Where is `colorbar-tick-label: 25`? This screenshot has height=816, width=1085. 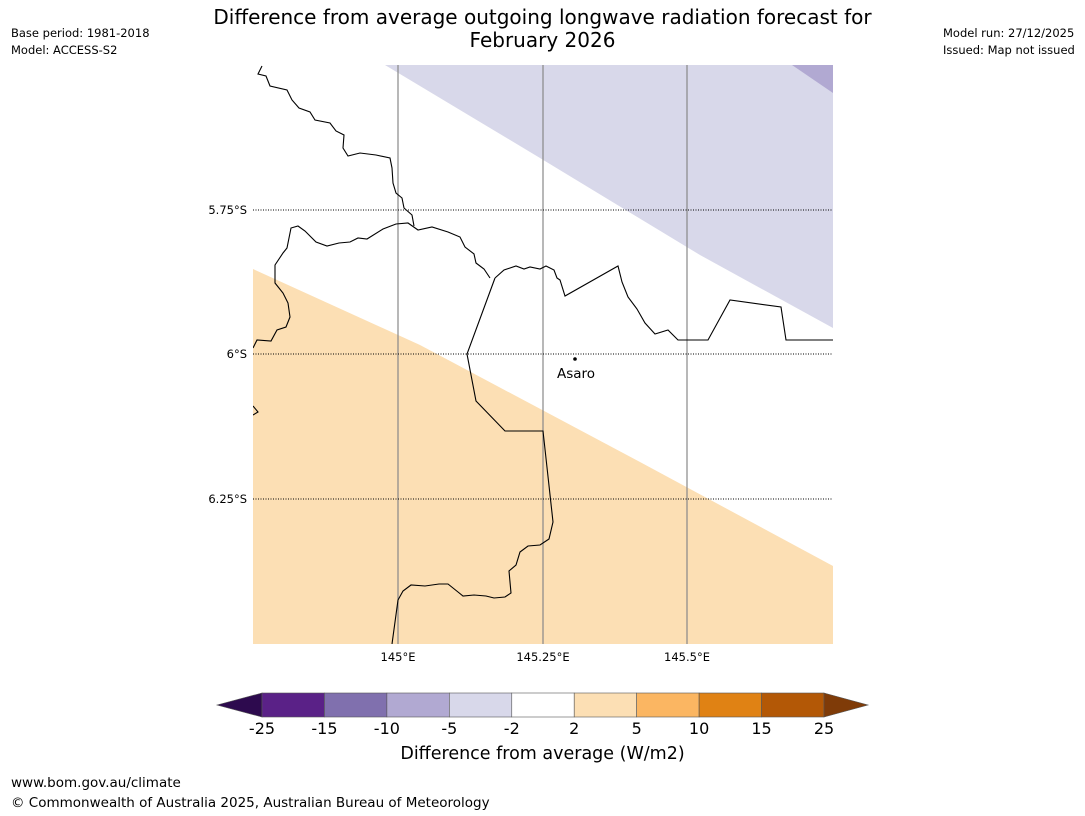 colorbar-tick-label: 25 is located at coordinates (824, 728).